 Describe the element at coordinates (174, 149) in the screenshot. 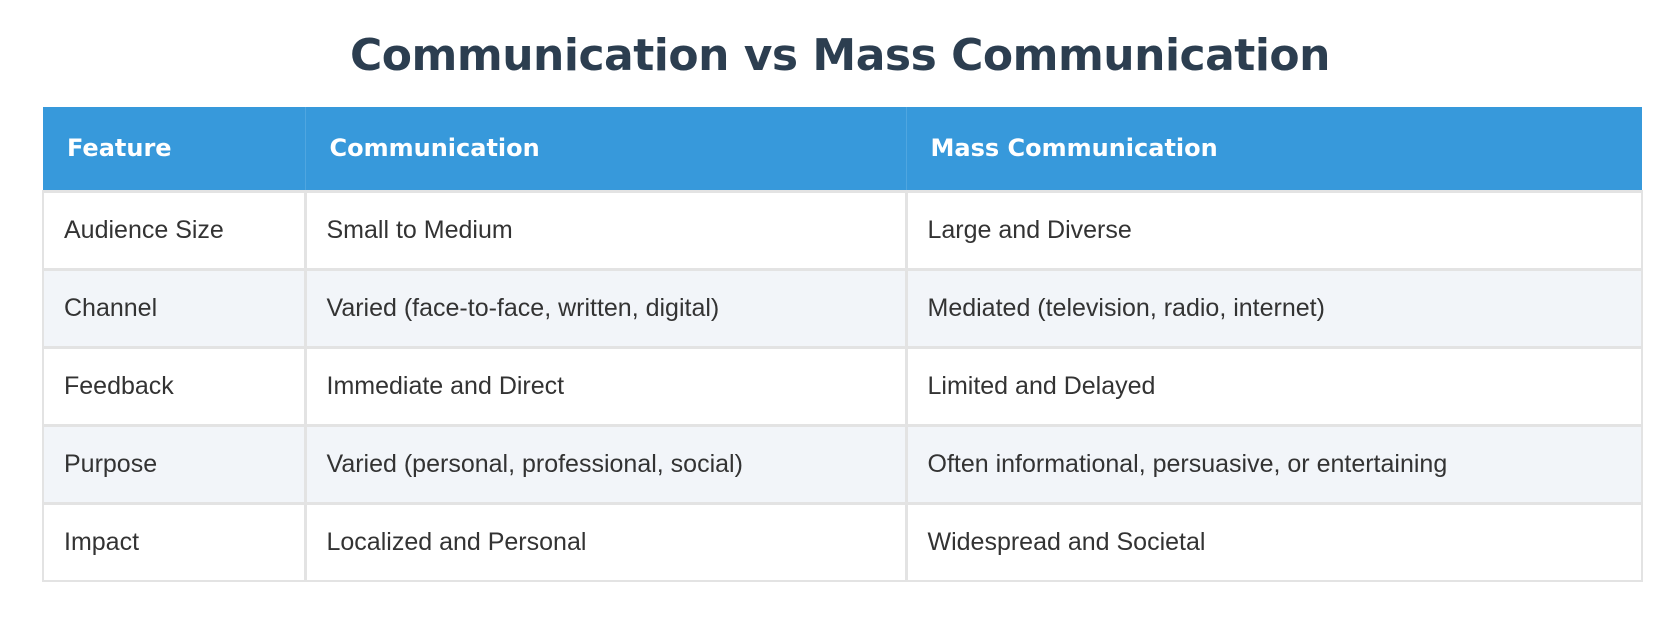

I see `header-feature: Feature` at that location.